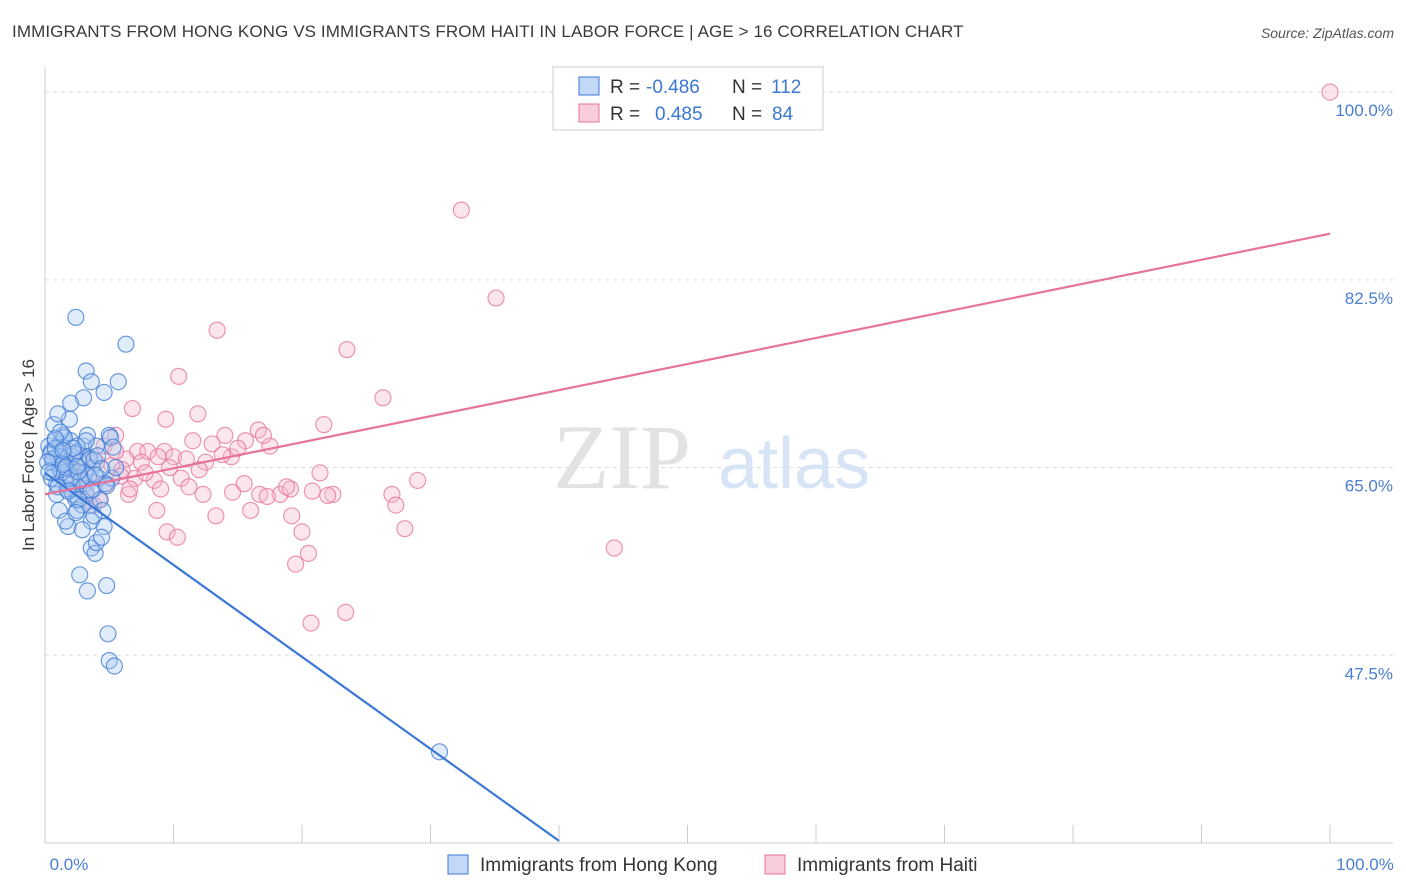 The height and width of the screenshot is (892, 1406). What do you see at coordinates (794, 464) in the screenshot?
I see `watermark-atlas: atlas` at bounding box center [794, 464].